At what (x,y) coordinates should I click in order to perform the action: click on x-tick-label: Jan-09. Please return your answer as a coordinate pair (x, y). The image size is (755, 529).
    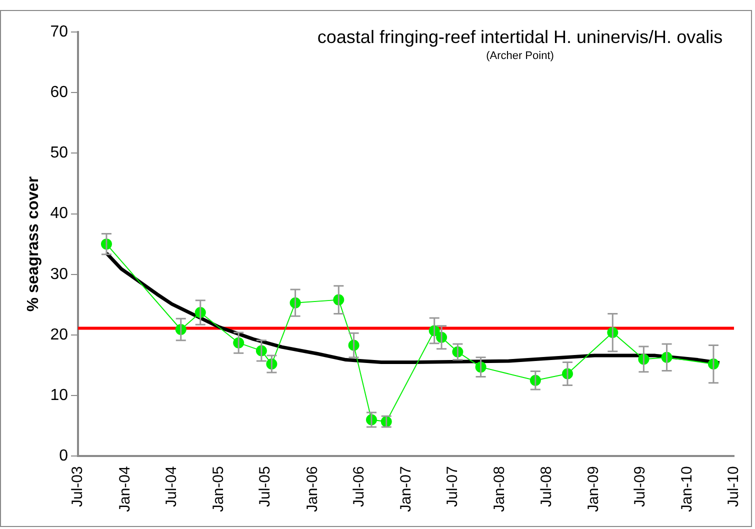
    Looking at the image, I should click on (593, 489).